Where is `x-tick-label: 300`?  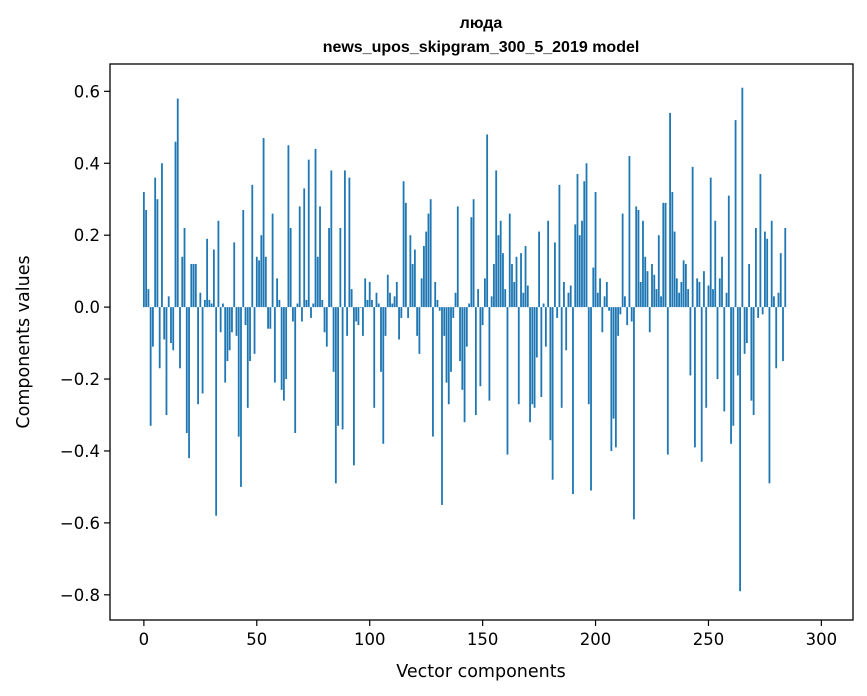 x-tick-label: 300 is located at coordinates (822, 639).